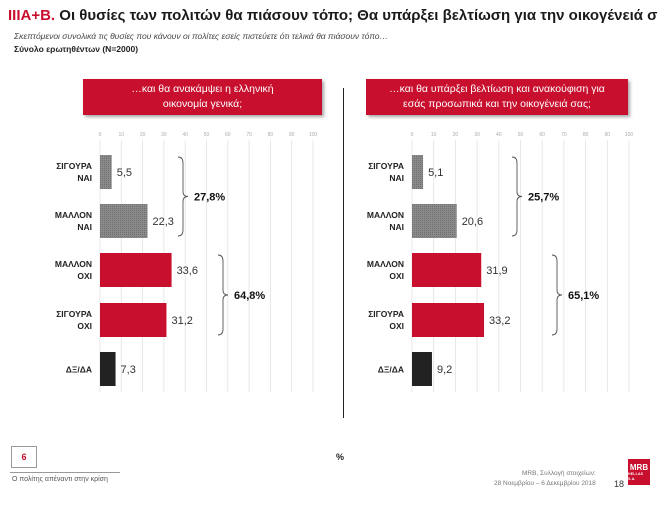 This screenshot has width=658, height=505. What do you see at coordinates (187, 271) in the screenshot?
I see `value-label: 33,6` at bounding box center [187, 271].